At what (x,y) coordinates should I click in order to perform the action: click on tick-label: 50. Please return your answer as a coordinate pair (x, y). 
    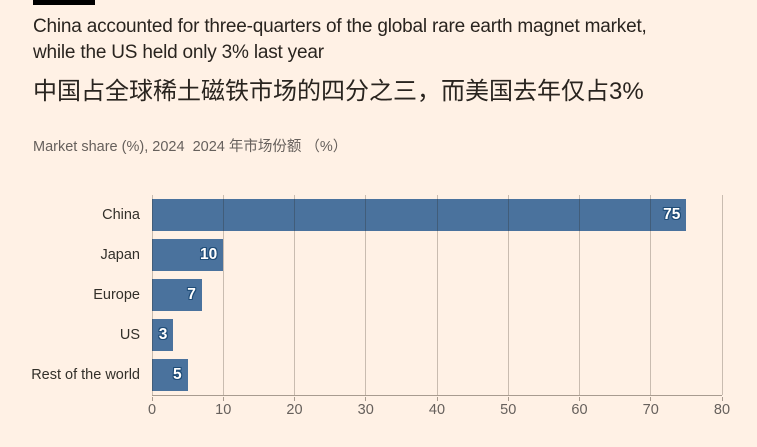
    Looking at the image, I should click on (508, 410).